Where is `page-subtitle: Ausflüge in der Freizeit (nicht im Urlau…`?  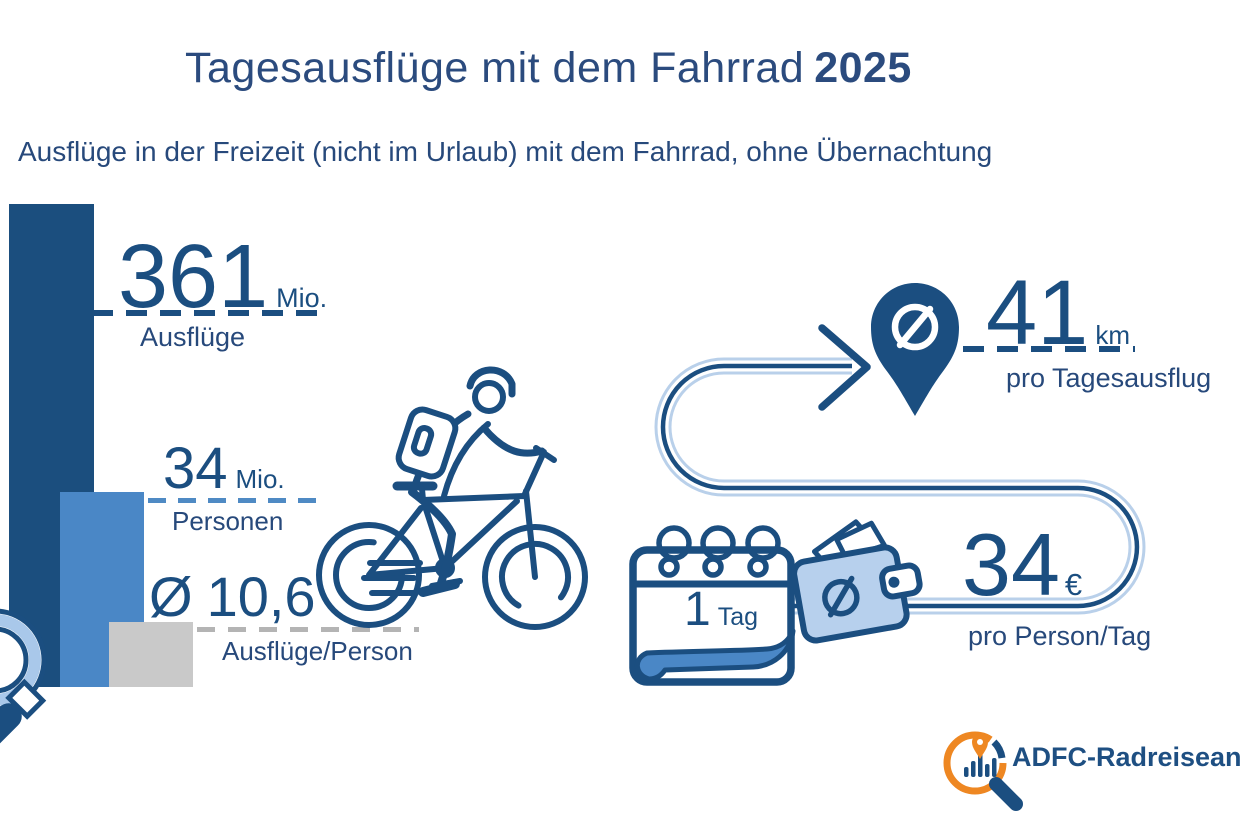 page-subtitle: Ausflüge in der Freizeit (nicht im Urlau… is located at coordinates (505, 151).